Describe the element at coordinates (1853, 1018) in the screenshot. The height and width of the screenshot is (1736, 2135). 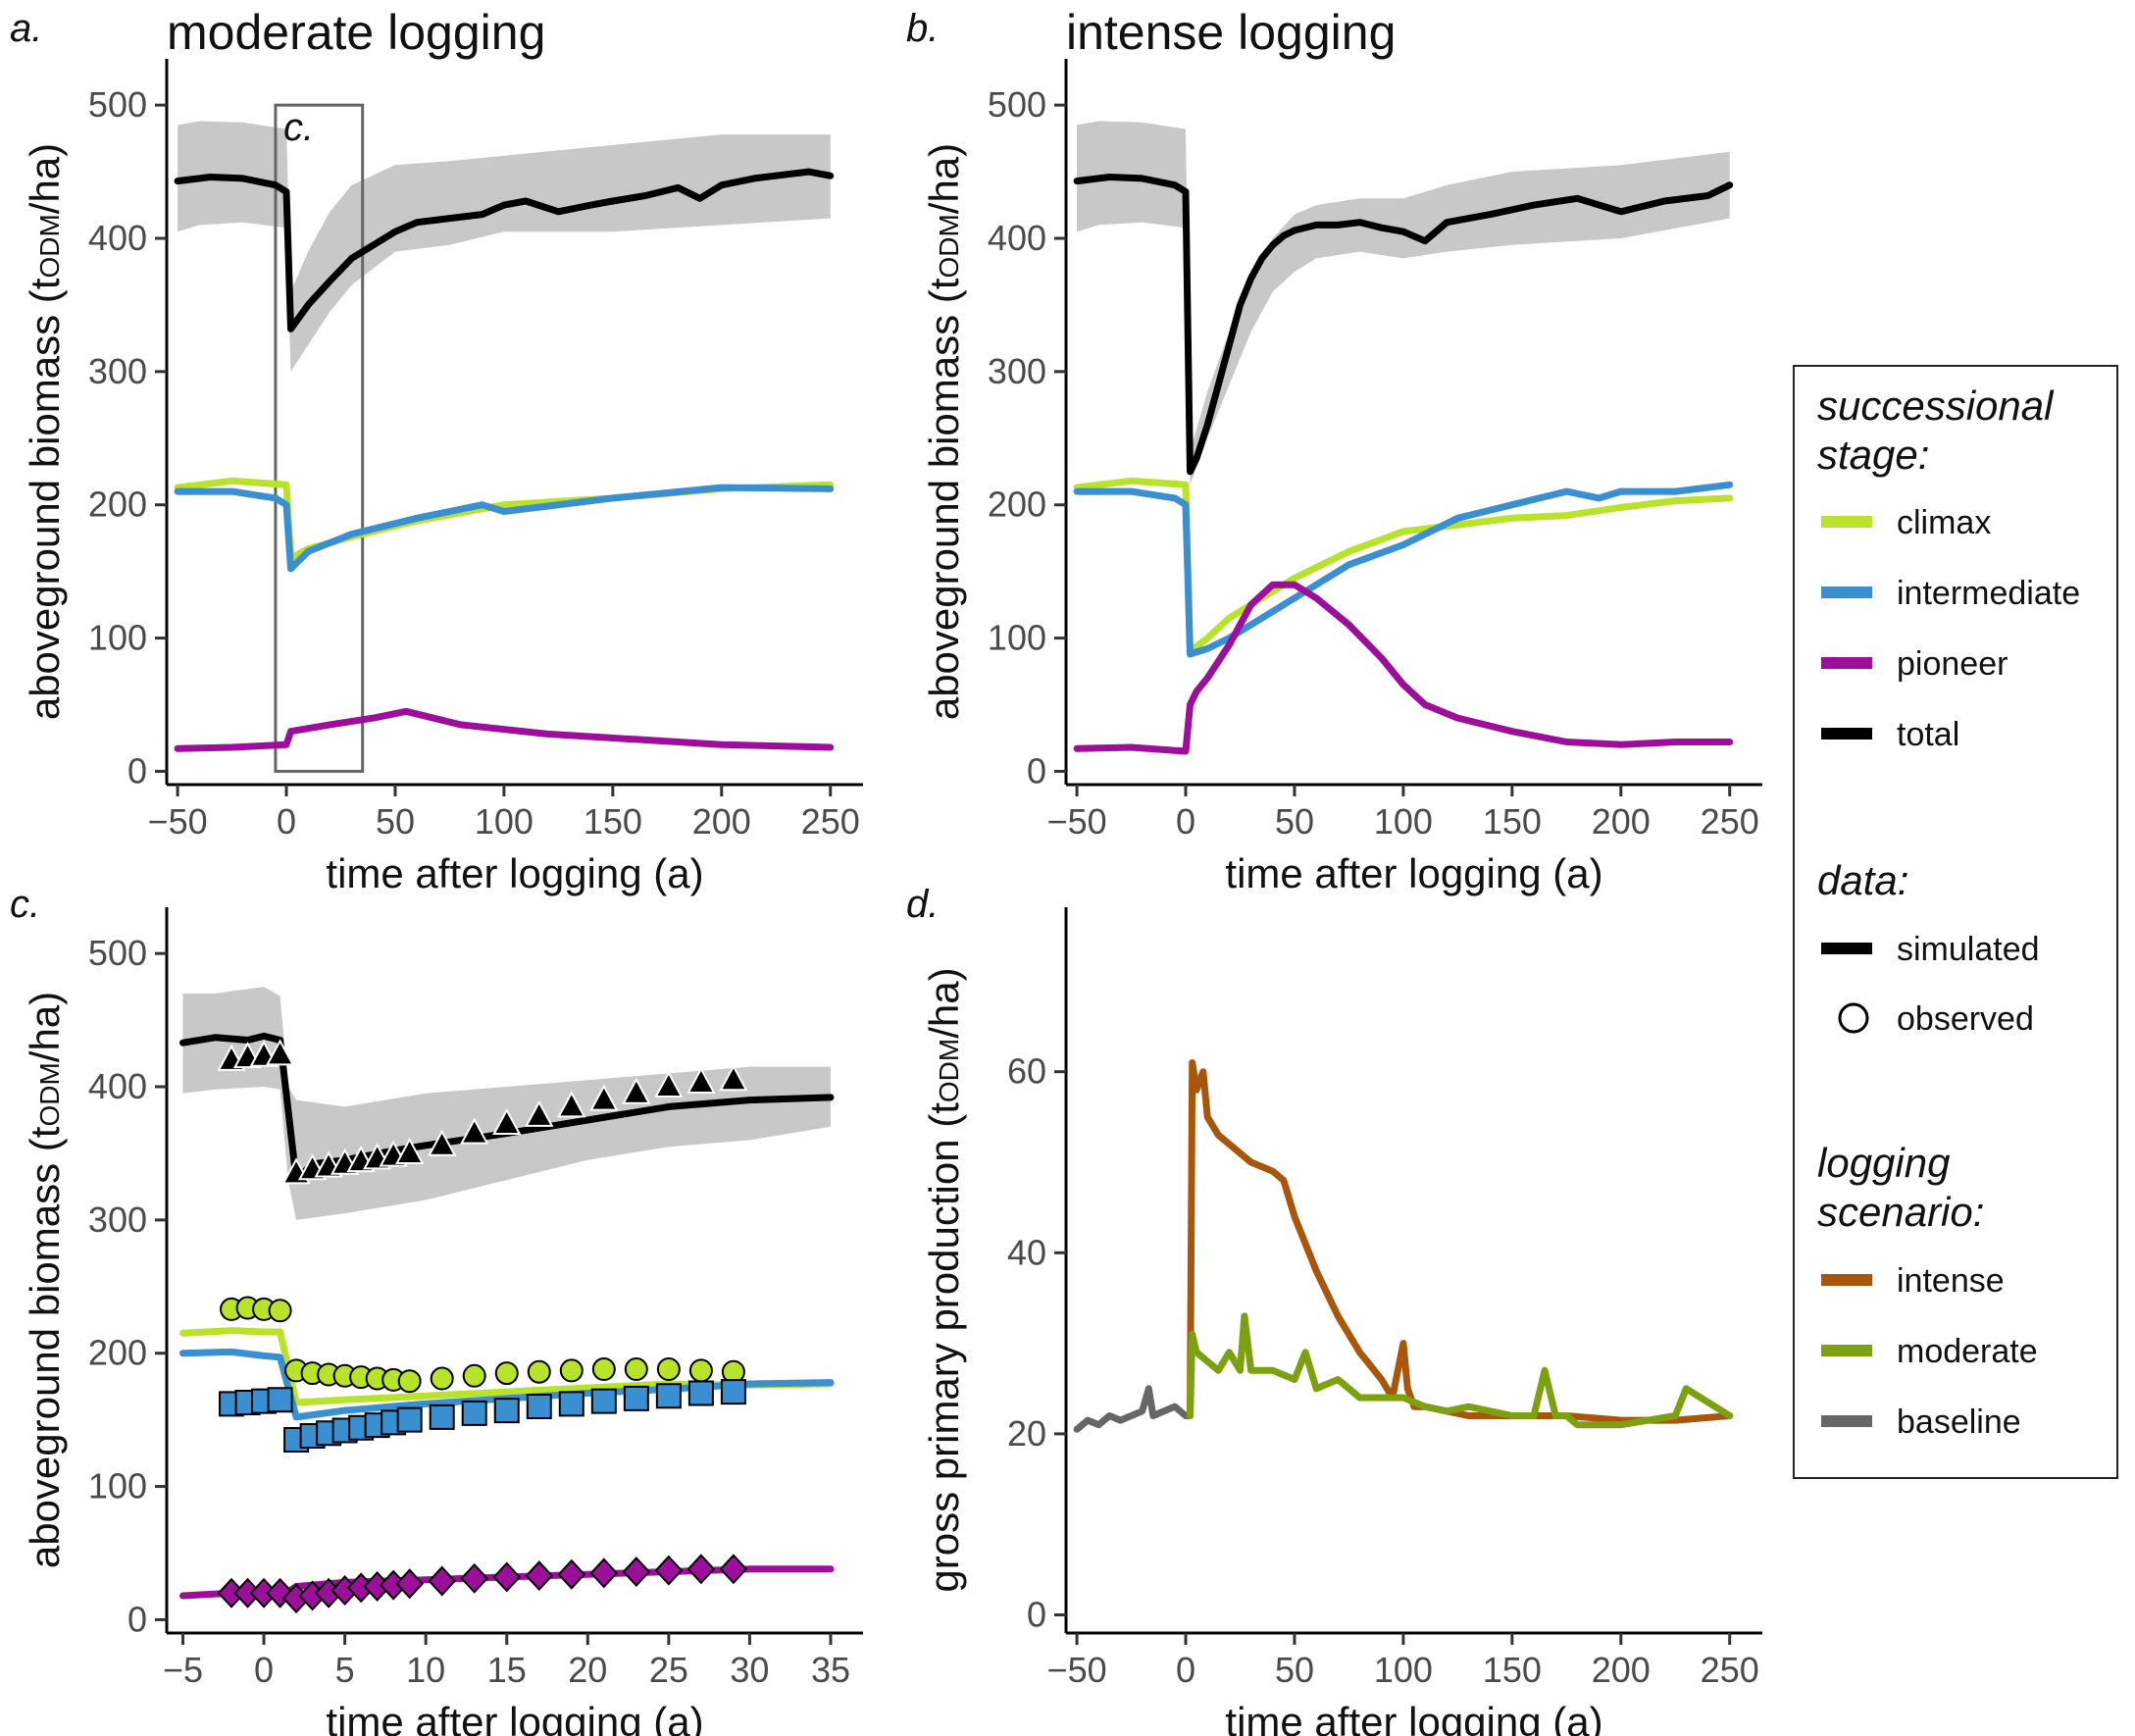
I see `legend-marker-observed` at that location.